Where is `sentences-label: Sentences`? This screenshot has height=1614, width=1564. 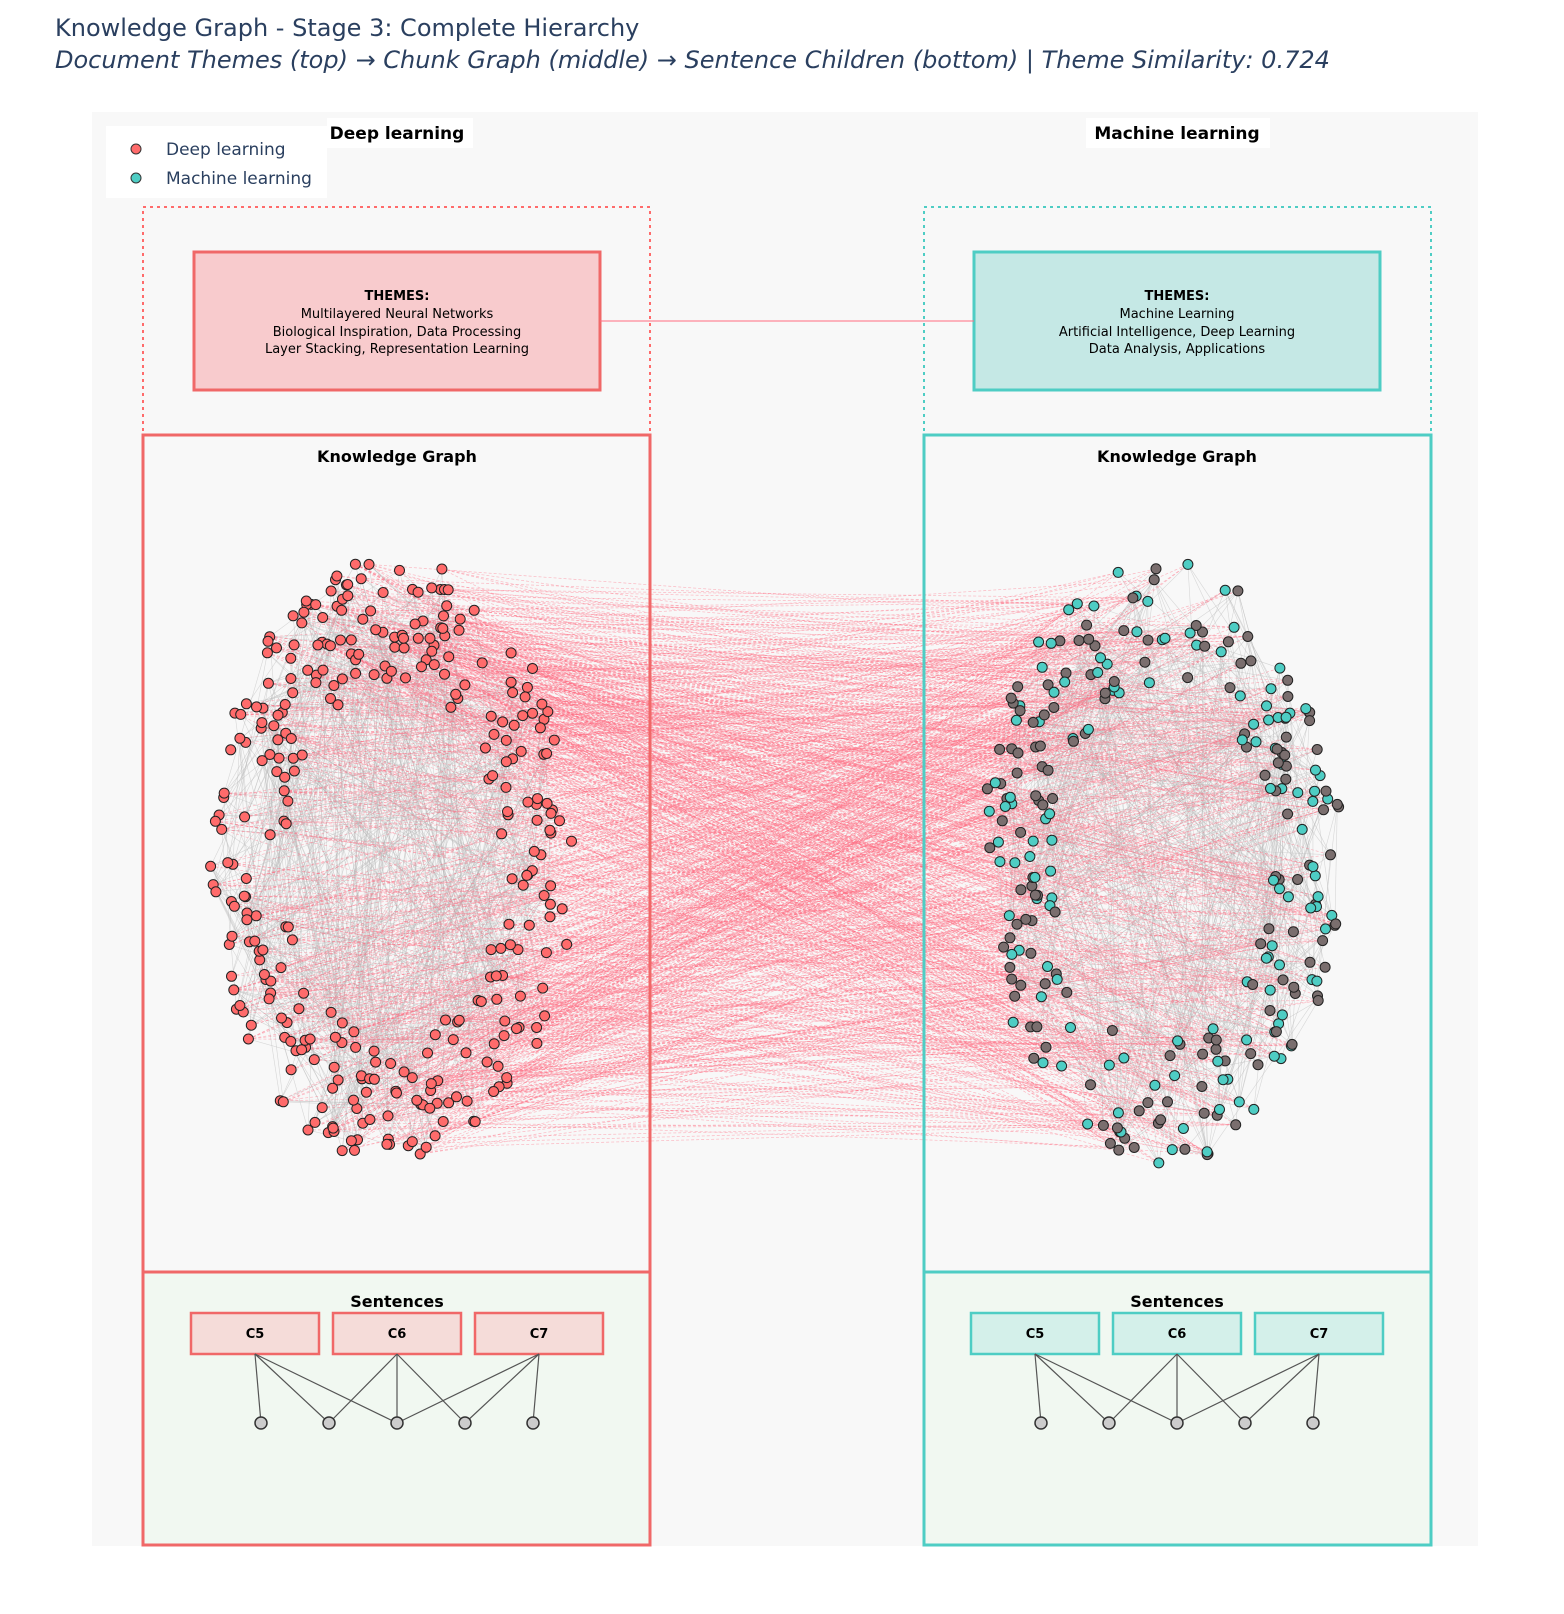 sentences-label: Sentences is located at coordinates (1177, 1301).